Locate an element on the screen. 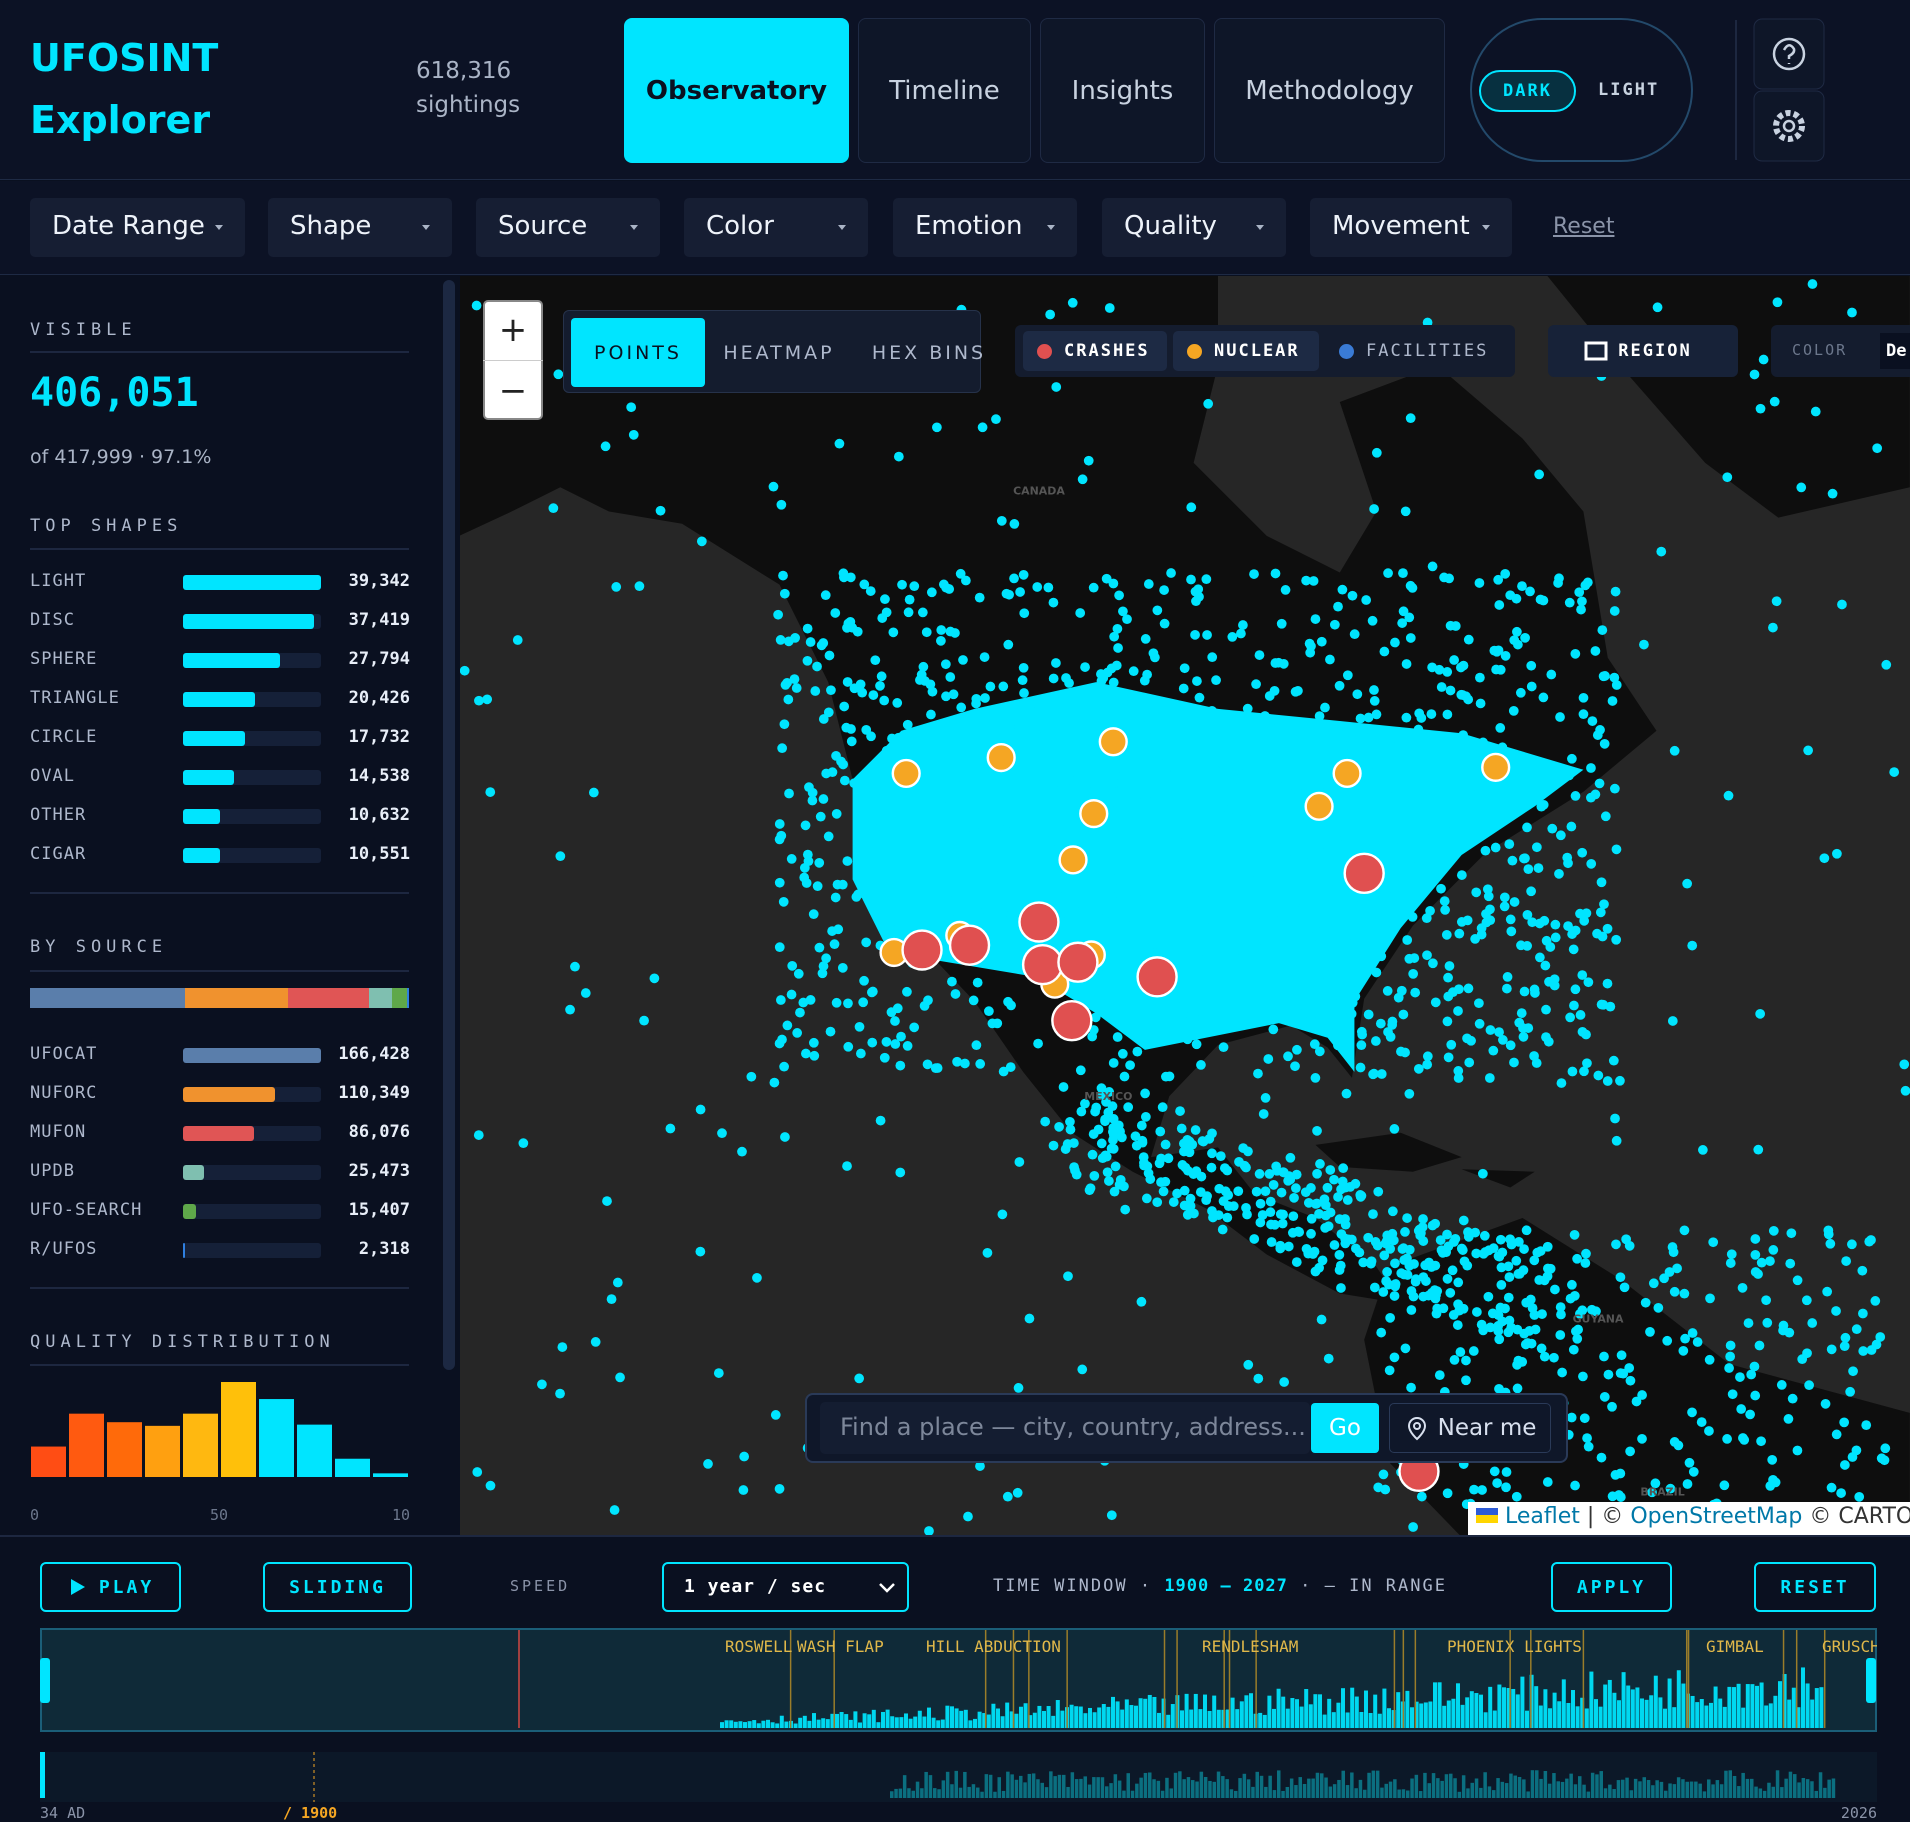 This screenshot has width=1910, height=1822. icon-buttons is located at coordinates (1789, 90).